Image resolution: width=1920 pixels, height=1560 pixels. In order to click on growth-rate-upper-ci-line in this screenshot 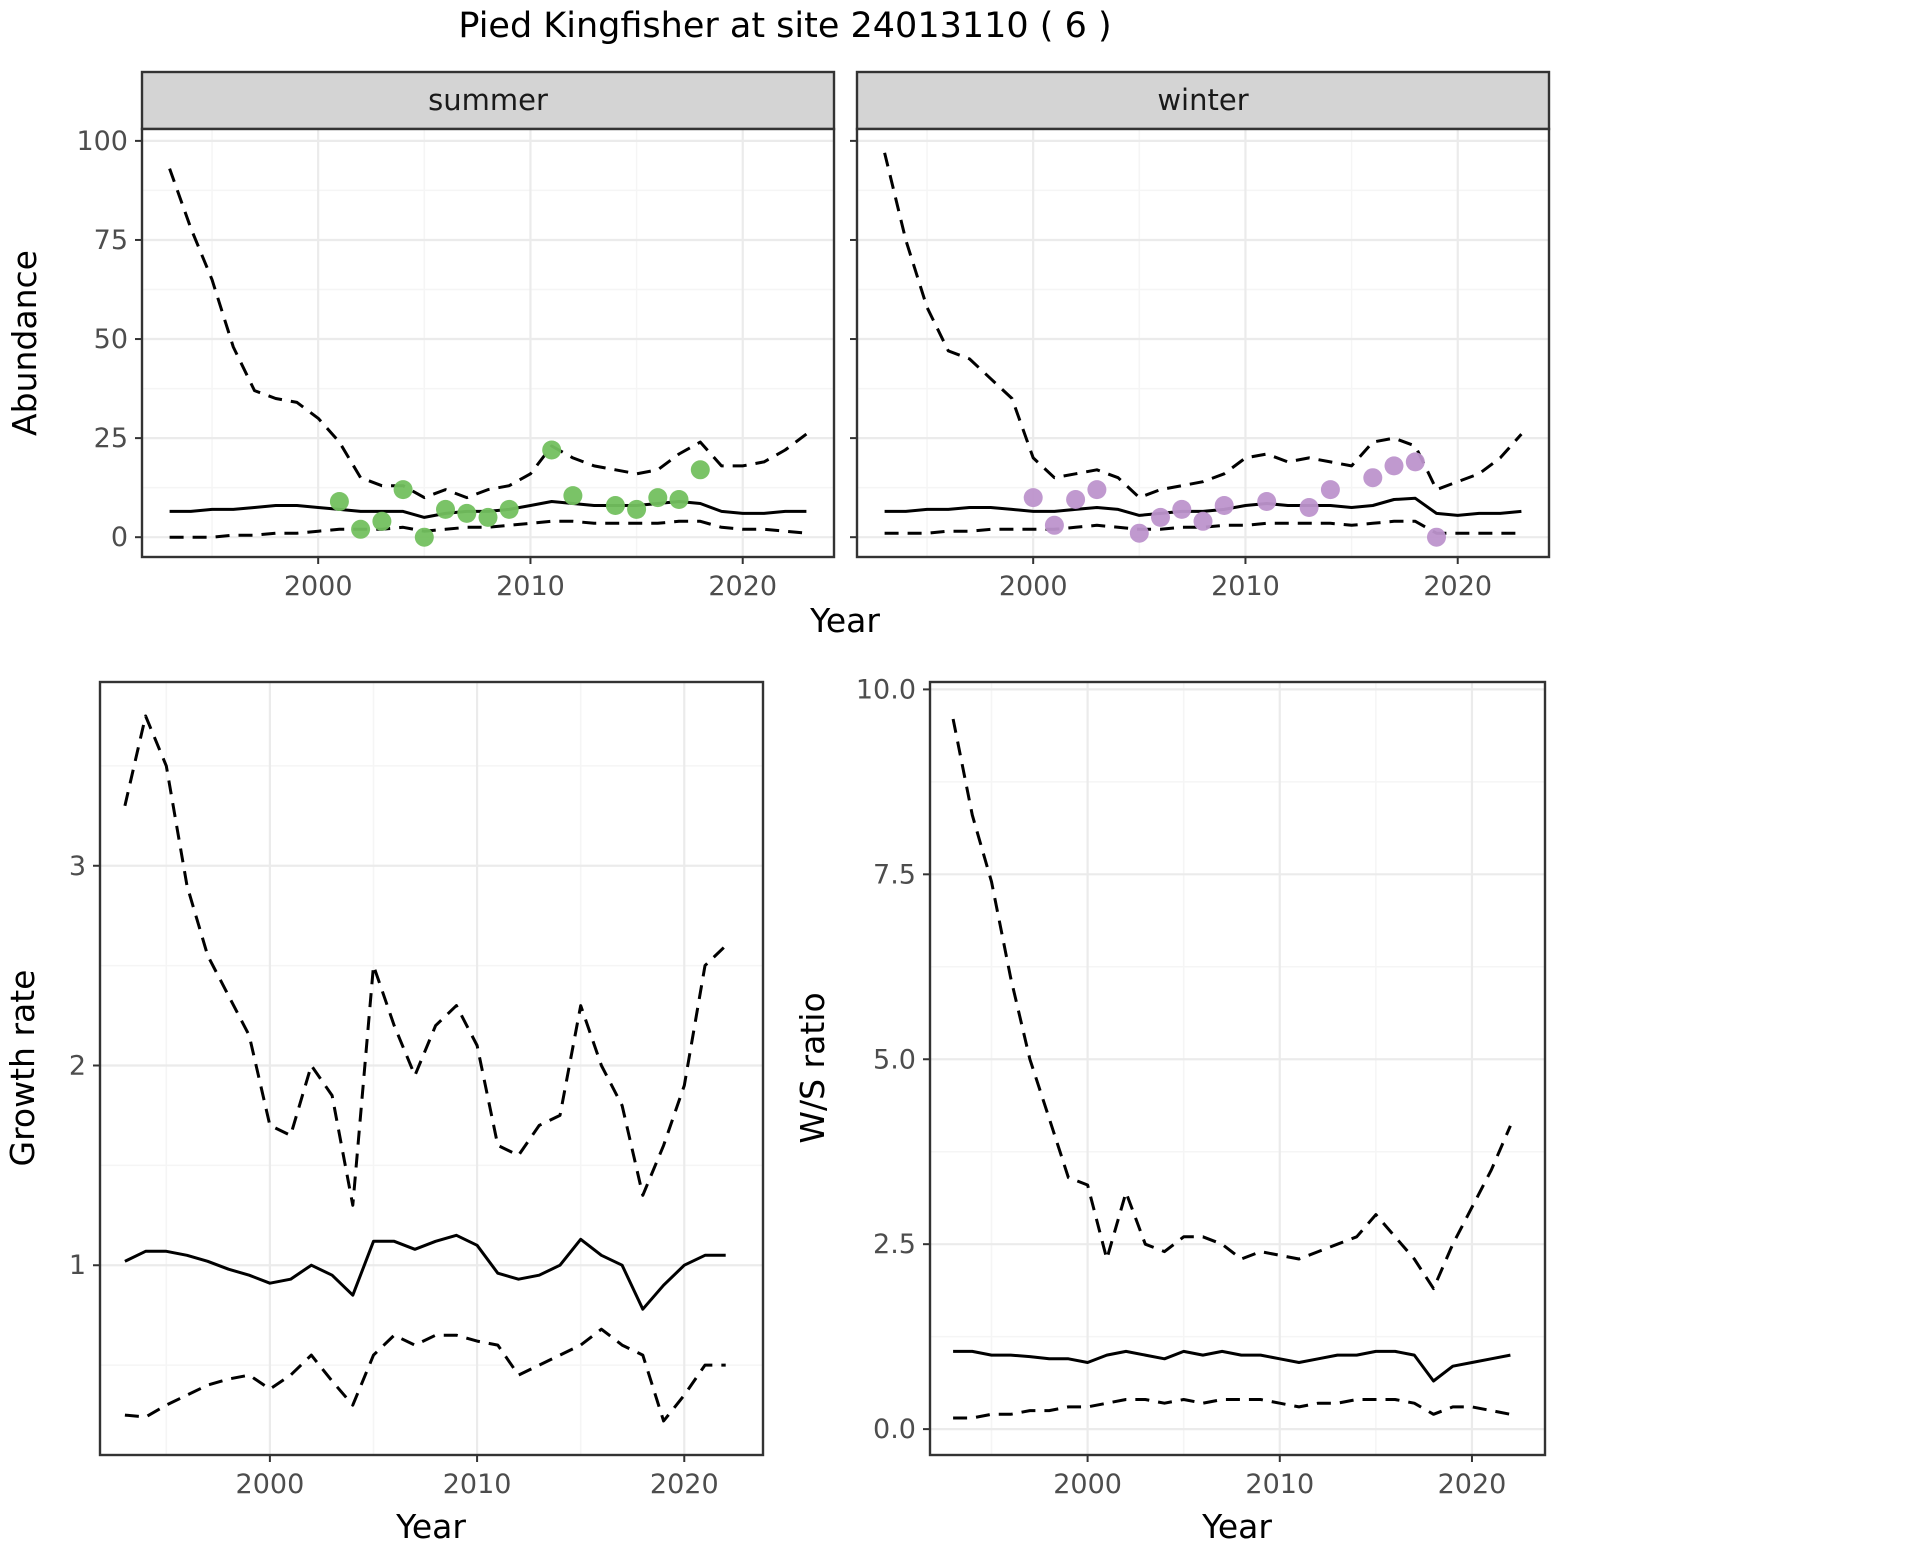, I will do `click(425, 960)`.